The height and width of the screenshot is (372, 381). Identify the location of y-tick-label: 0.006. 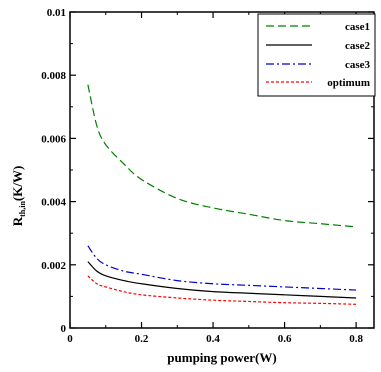
(53, 139).